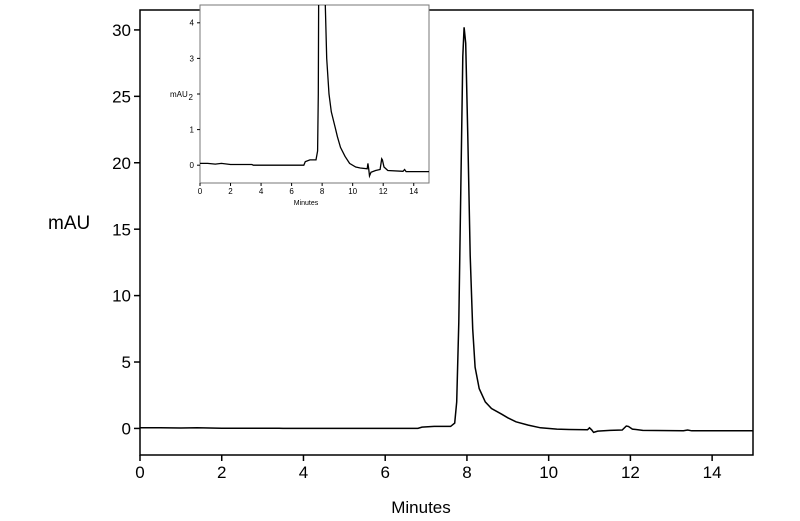 Image resolution: width=800 pixels, height=521 pixels. I want to click on inset-x-tick-label: 8, so click(322, 191).